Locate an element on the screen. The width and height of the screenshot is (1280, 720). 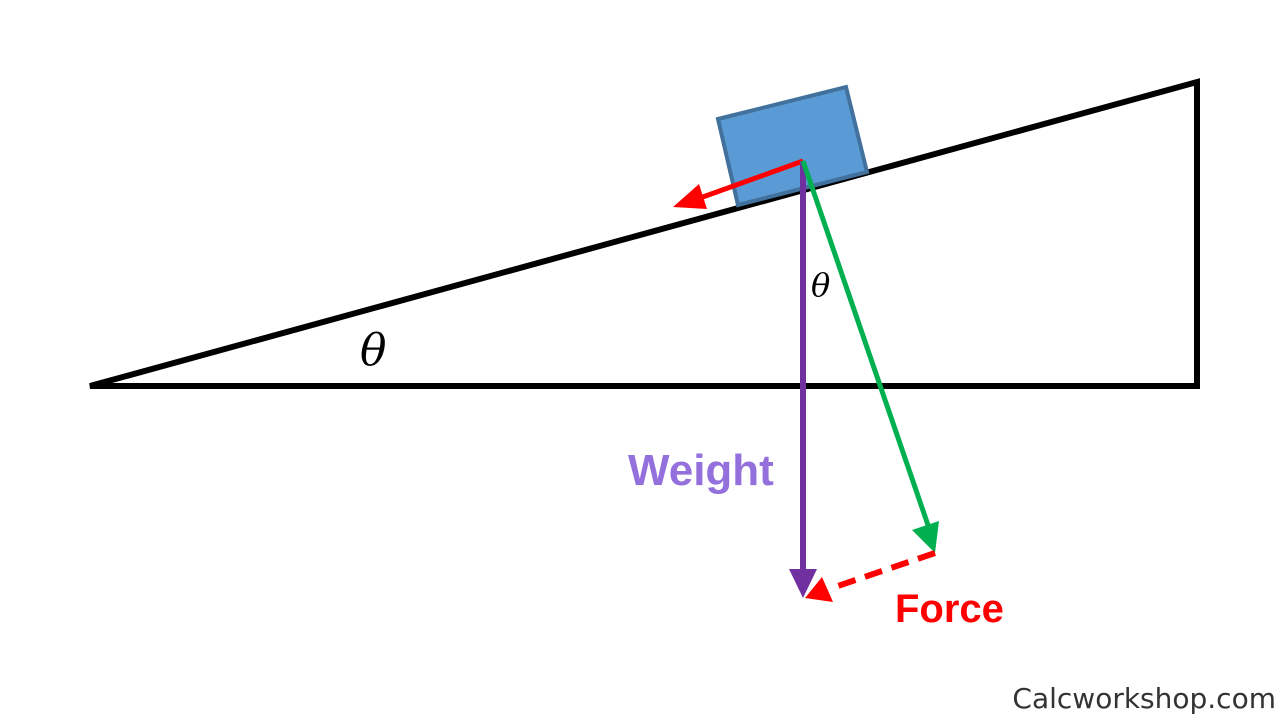
force-label: Force is located at coordinates (949, 609).